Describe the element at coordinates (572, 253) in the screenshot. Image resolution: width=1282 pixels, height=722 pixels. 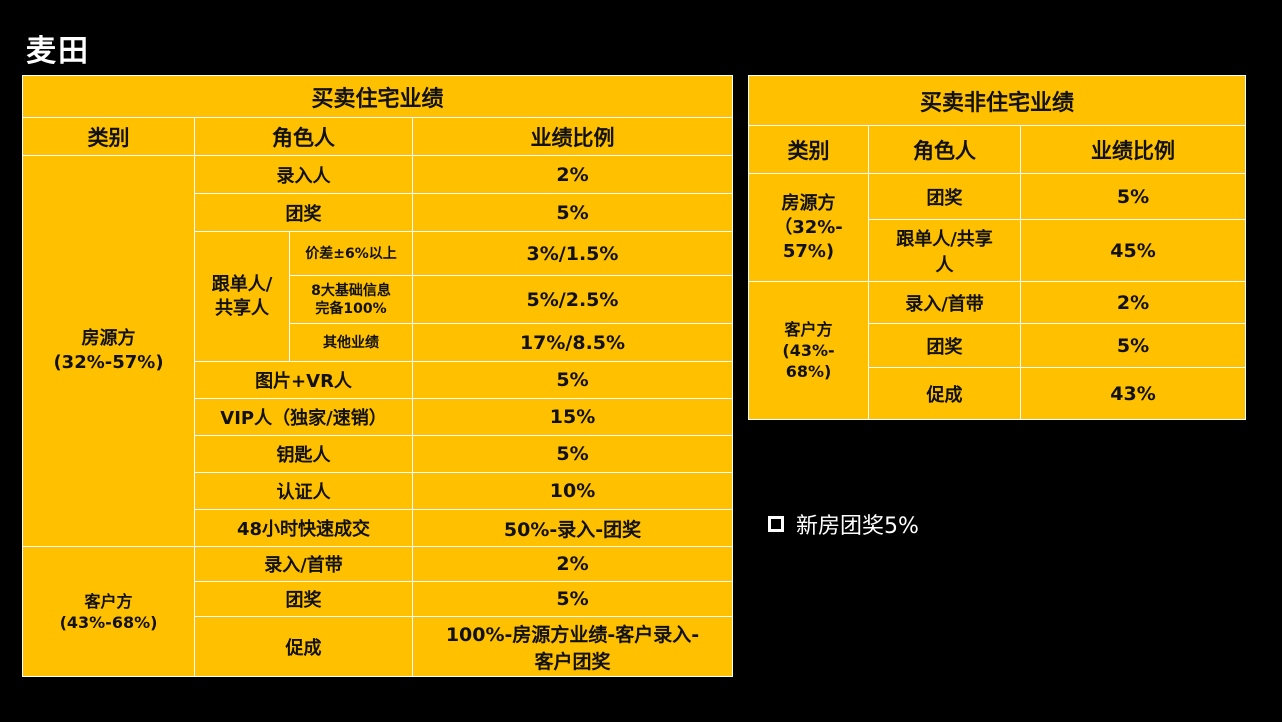
I see `ratio-cell: 3%/1.5%` at that location.